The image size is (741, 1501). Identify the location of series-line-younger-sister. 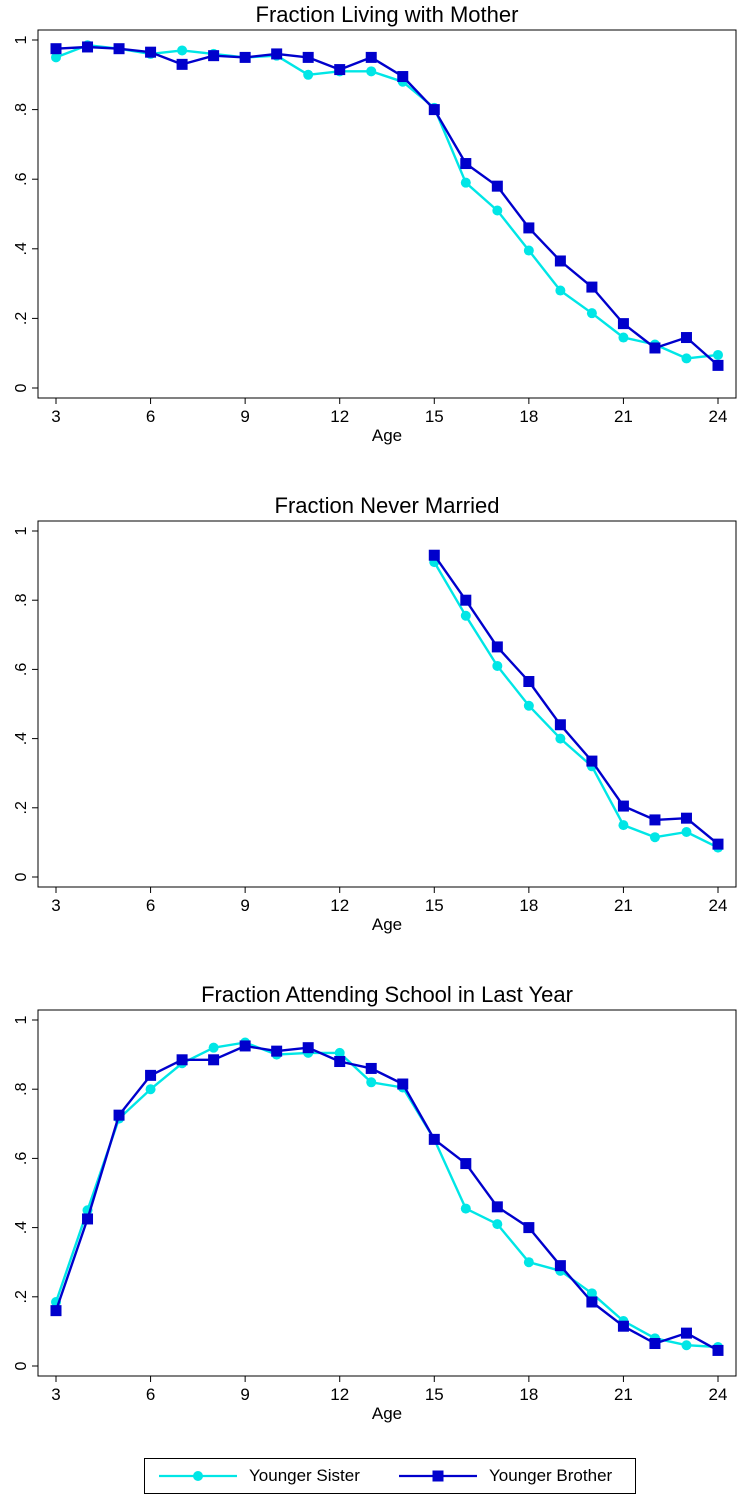
(576, 705).